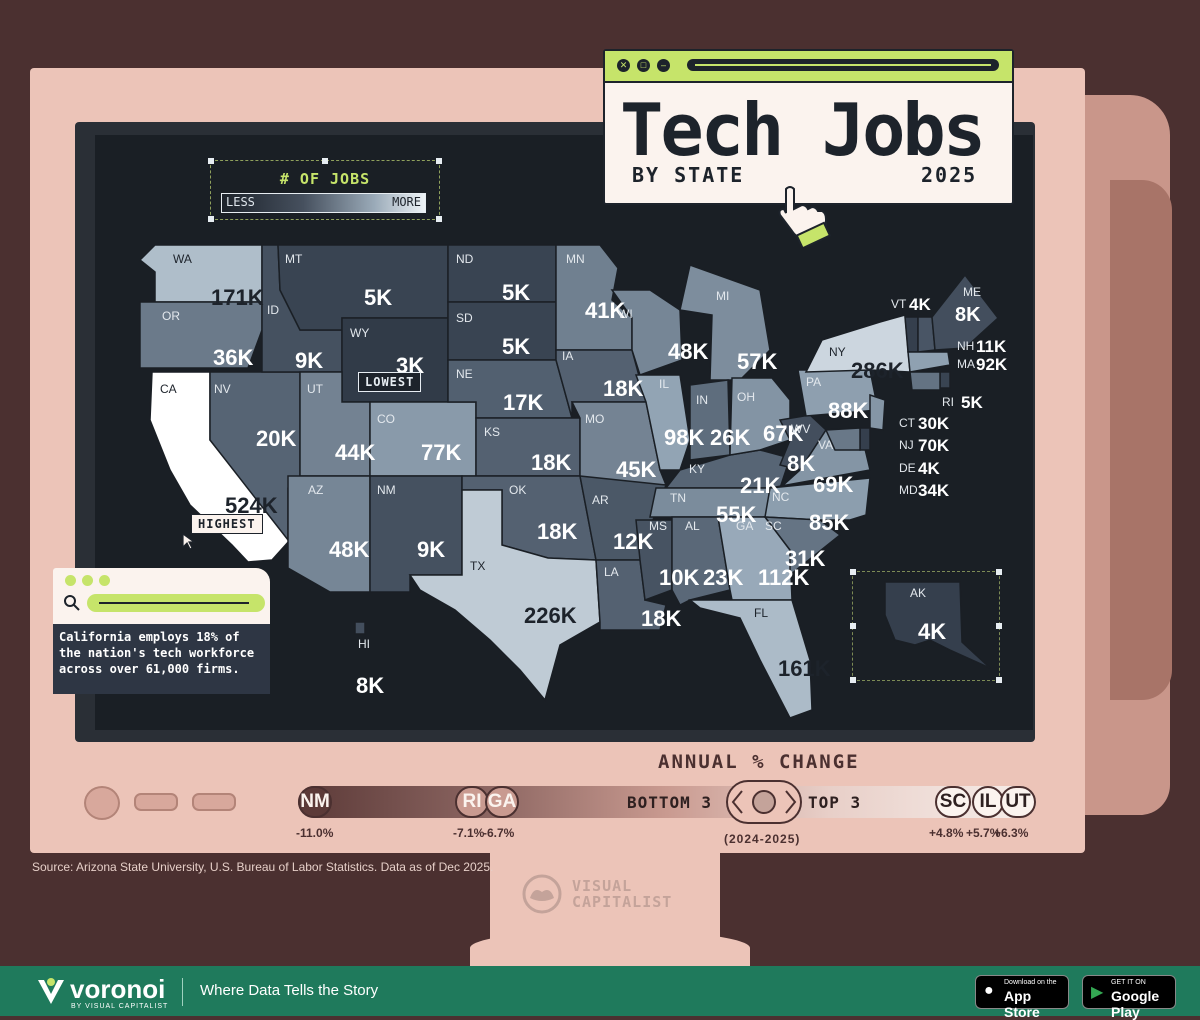 This screenshot has height=1020, width=1200. Describe the element at coordinates (803, 130) in the screenshot. I see `page-title: Tech Jobs` at that location.